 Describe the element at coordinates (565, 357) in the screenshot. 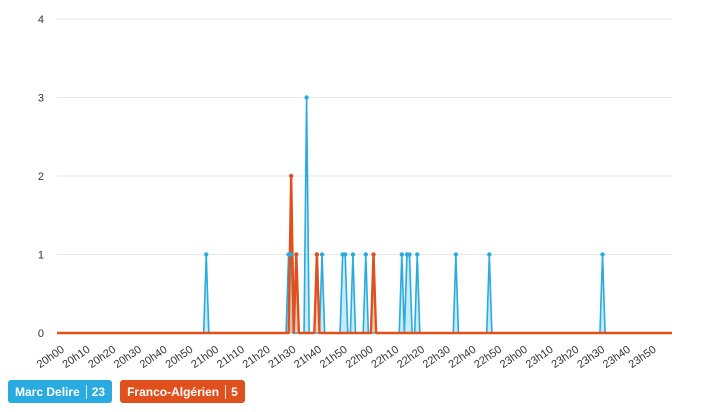

I see `x-tick-label: 23h20` at that location.